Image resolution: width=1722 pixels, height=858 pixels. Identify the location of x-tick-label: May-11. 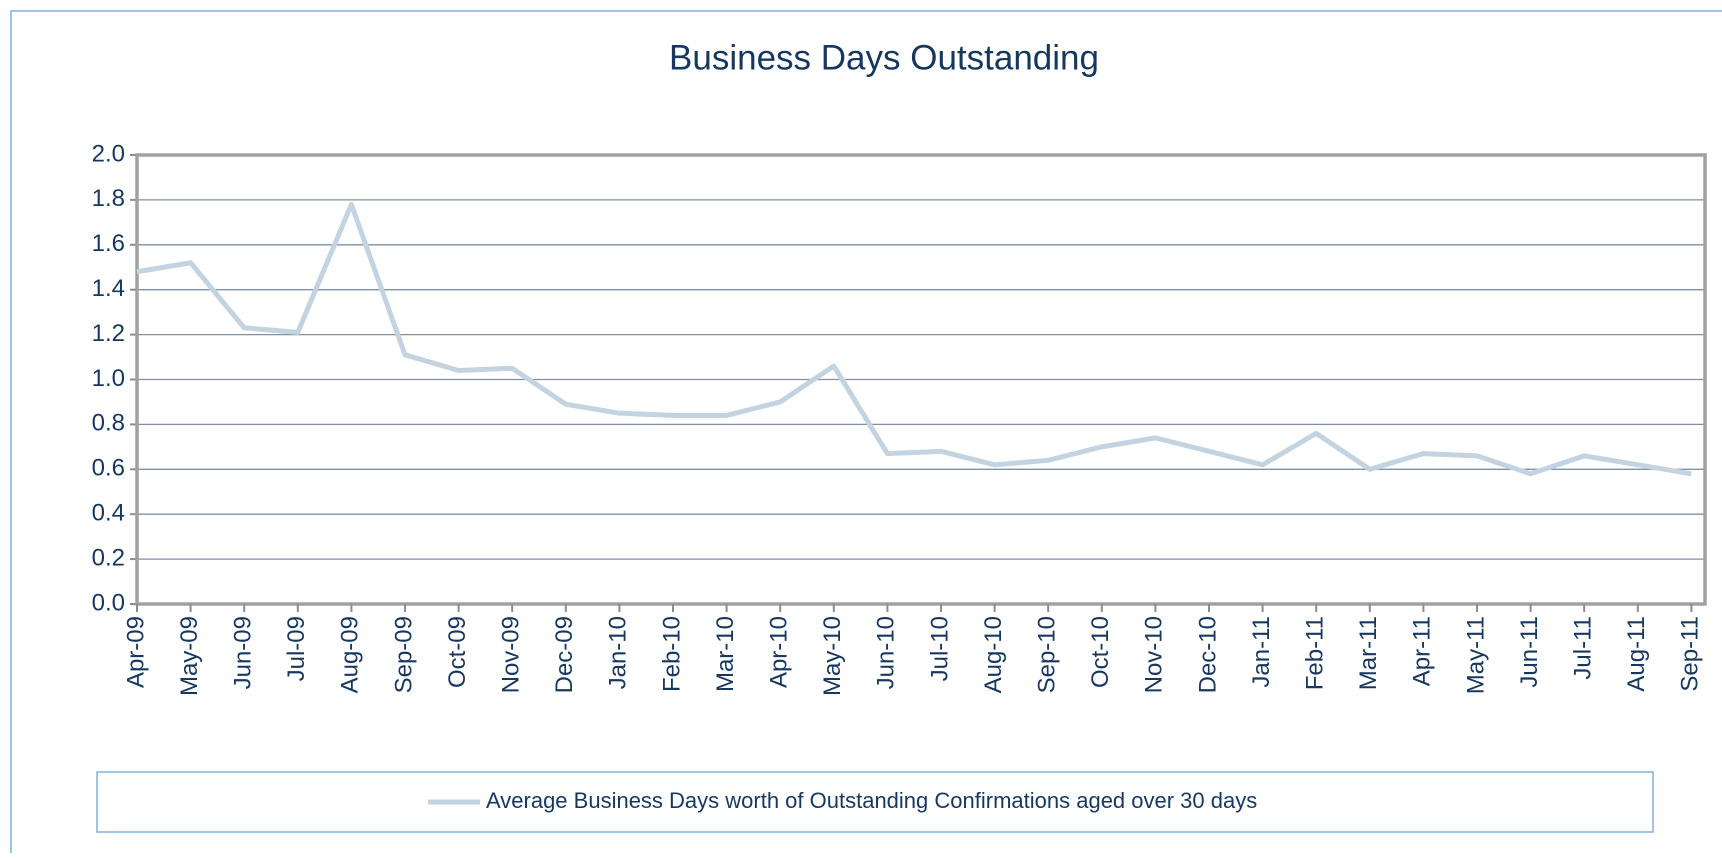
(1475, 655).